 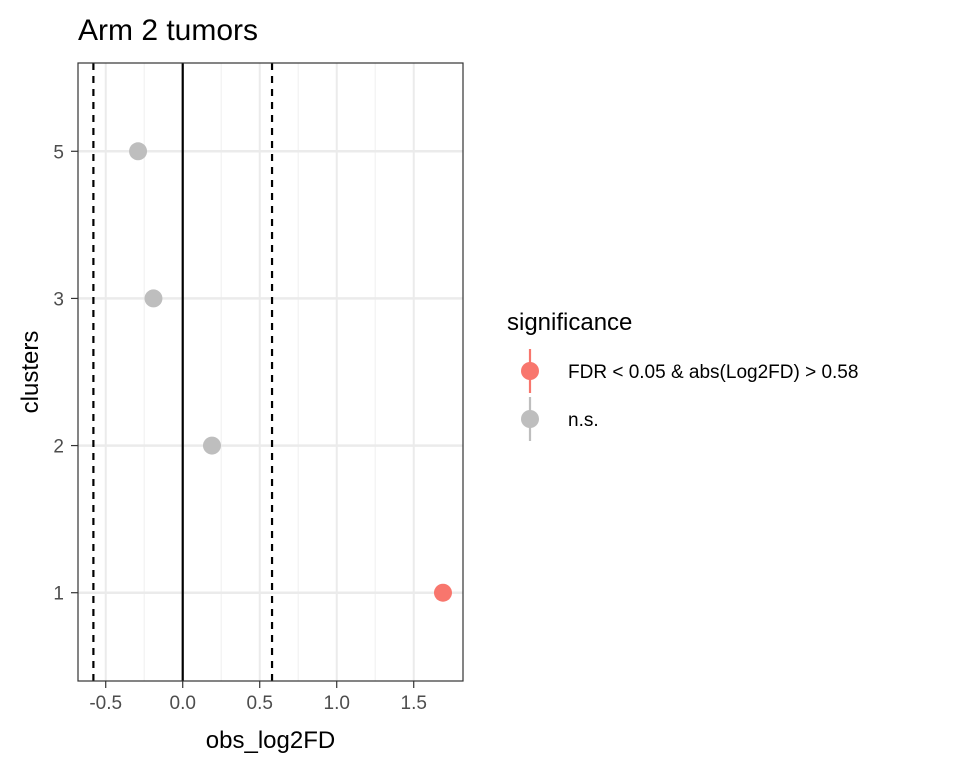 What do you see at coordinates (58, 299) in the screenshot?
I see `y-tick-label: 3` at bounding box center [58, 299].